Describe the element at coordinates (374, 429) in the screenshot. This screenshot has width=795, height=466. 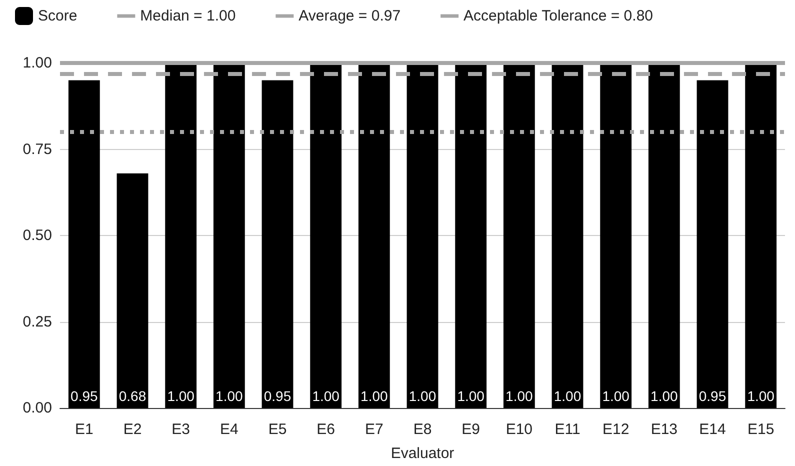
I see `x-tick-label: E7` at that location.